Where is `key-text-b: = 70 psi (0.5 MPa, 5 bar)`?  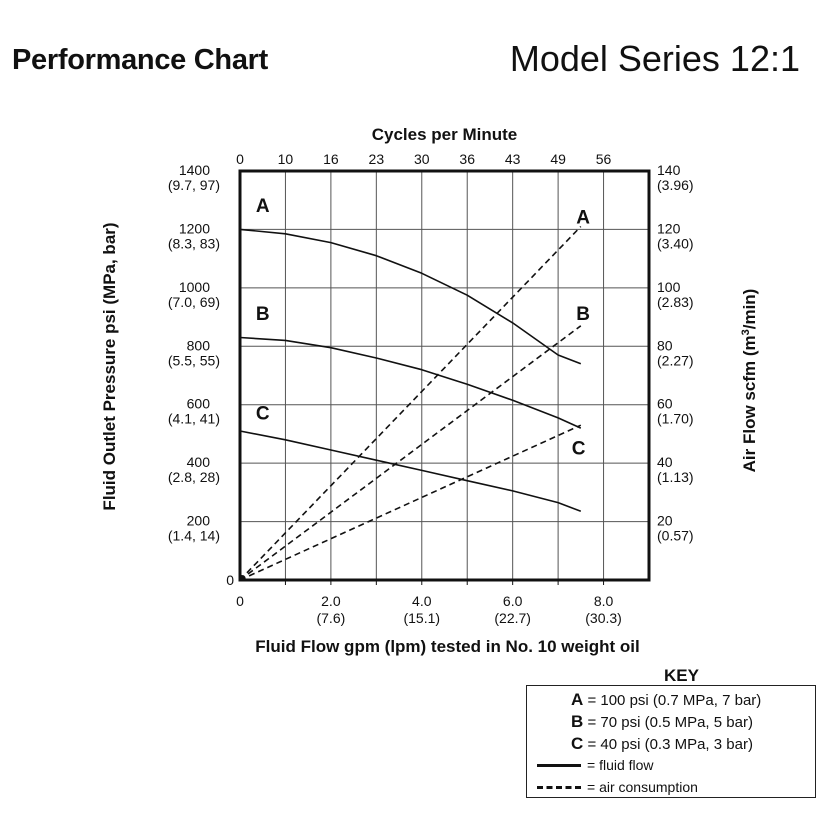 key-text-b: = 70 psi (0.5 MPa, 5 bar) is located at coordinates (668, 722).